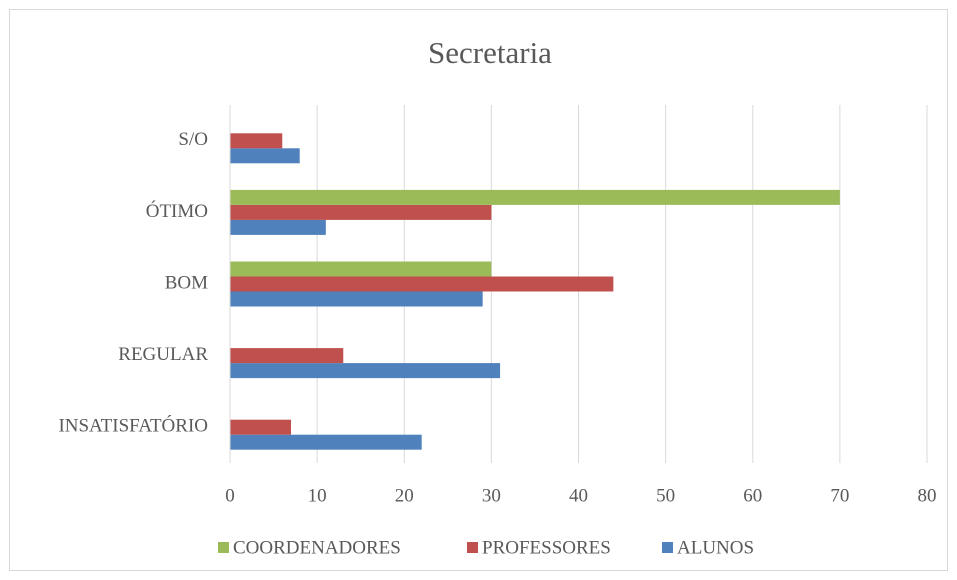  I want to click on y-tick-label: ÓTIMO, so click(177, 211).